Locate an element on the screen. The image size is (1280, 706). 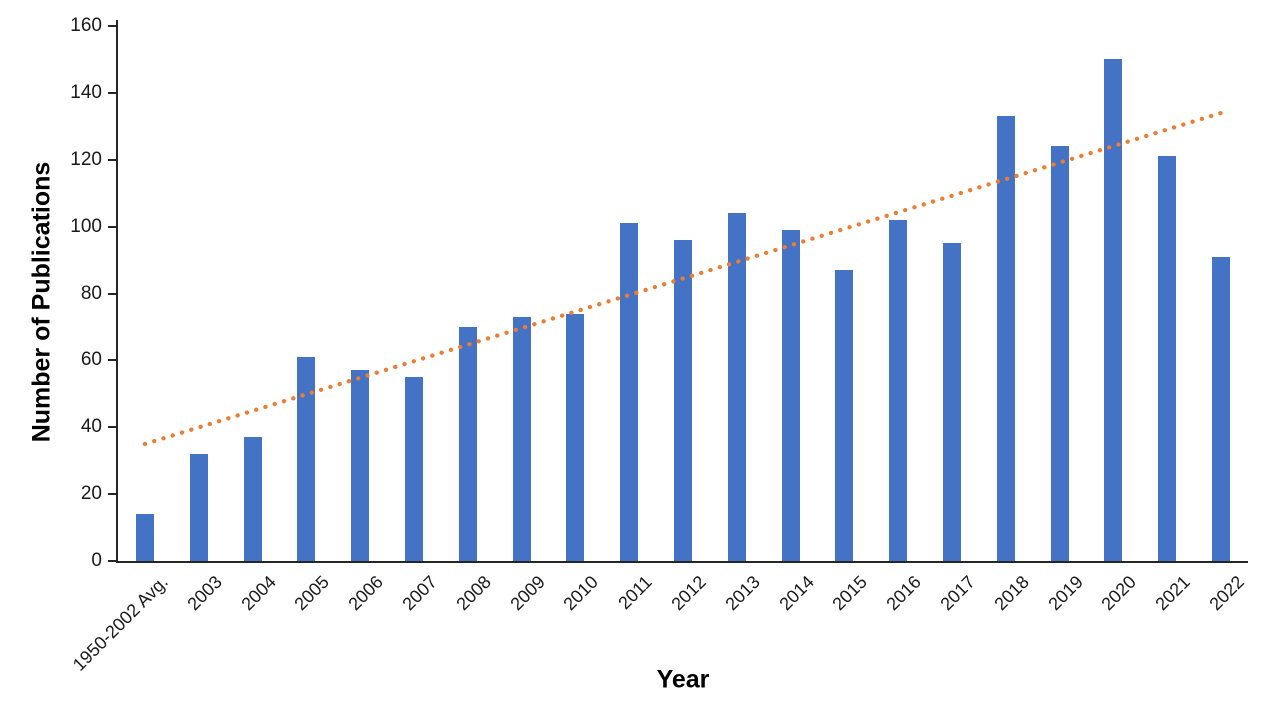
y-axis-title: Number of Publications is located at coordinates (41, 302).